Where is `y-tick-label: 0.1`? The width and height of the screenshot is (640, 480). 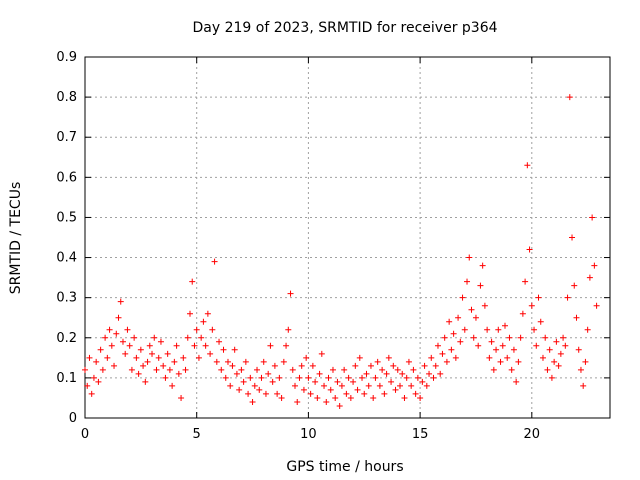 y-tick-label: 0.1 is located at coordinates (66, 378).